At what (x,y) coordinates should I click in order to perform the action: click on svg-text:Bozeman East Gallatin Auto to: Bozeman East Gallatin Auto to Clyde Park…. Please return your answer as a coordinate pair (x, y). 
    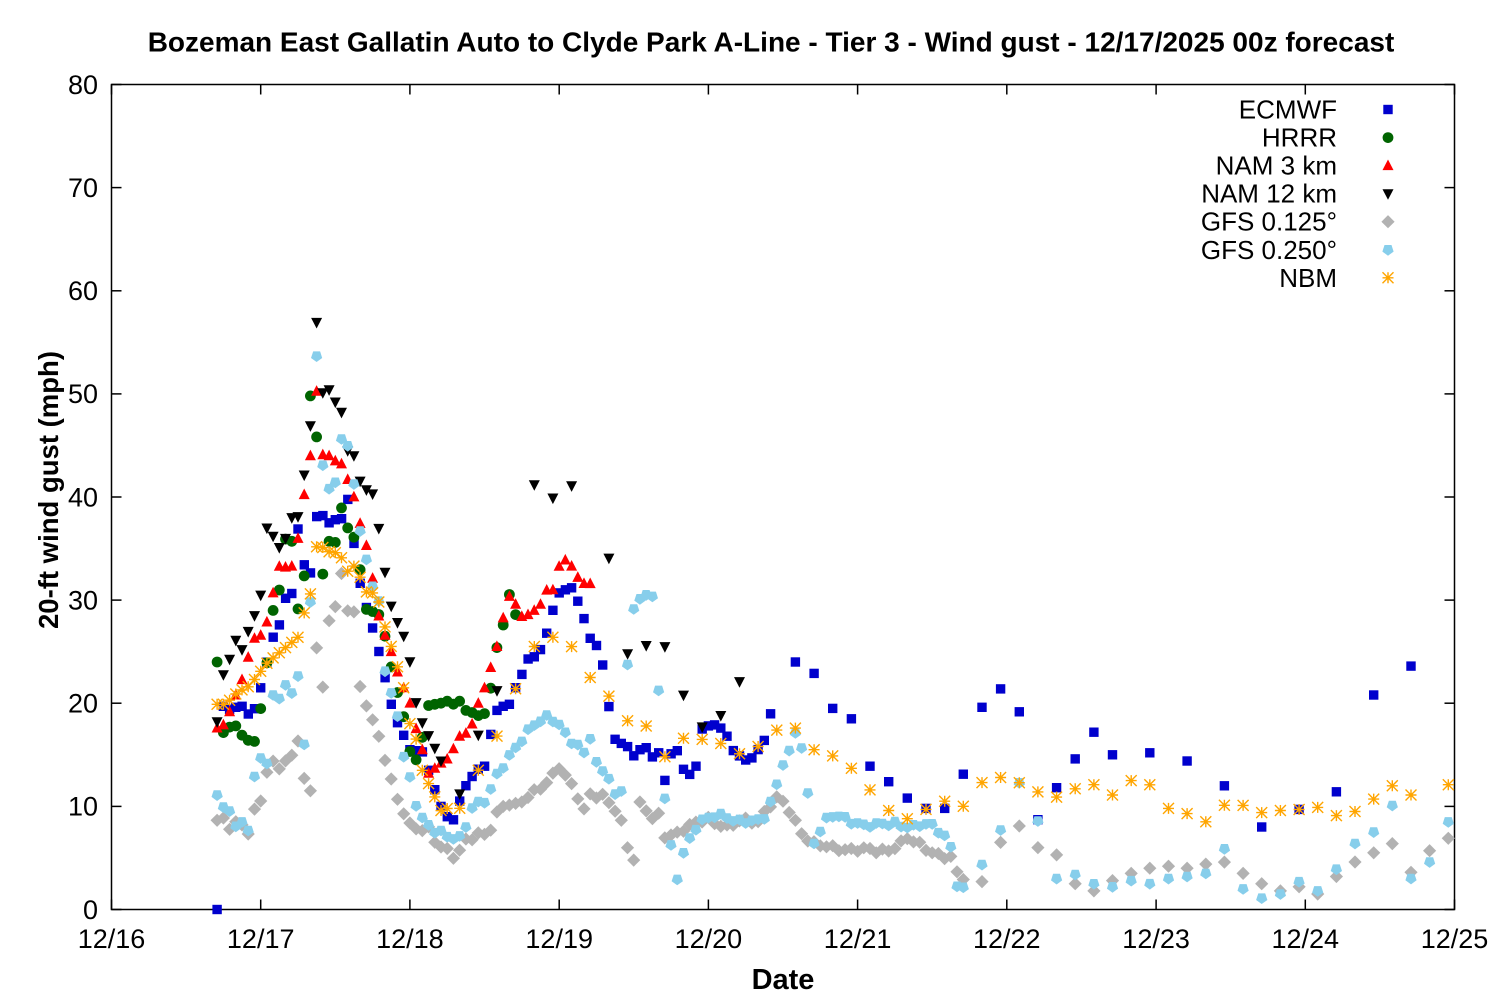
    Looking at the image, I should click on (771, 42).